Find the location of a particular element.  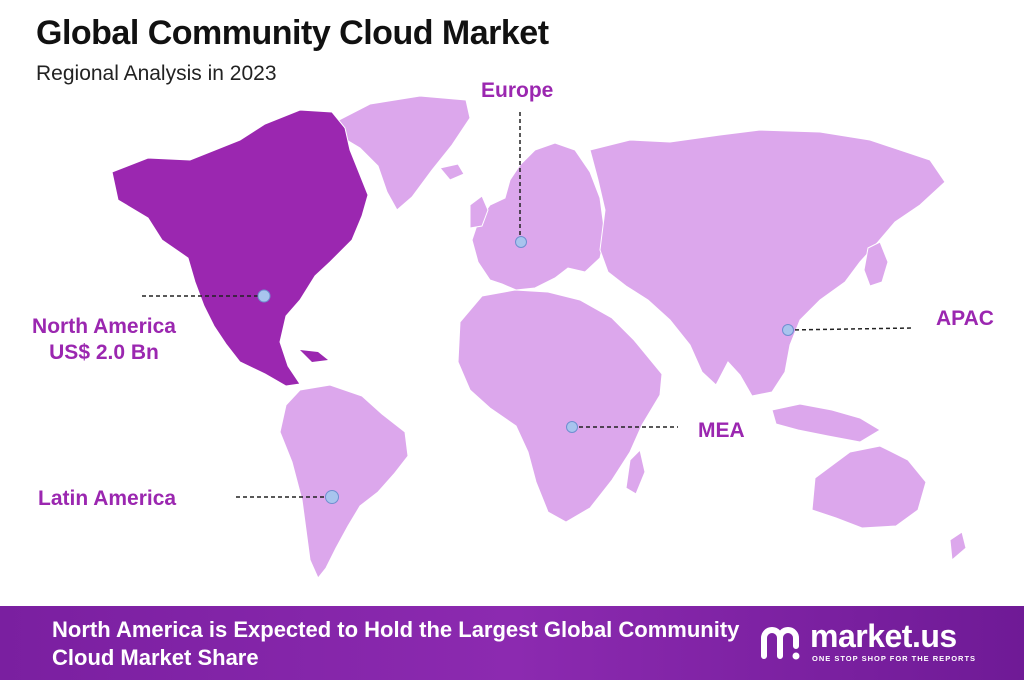

brand: market.us ONE STOP SHOP FOR THE REPORTS is located at coordinates (883, 644).